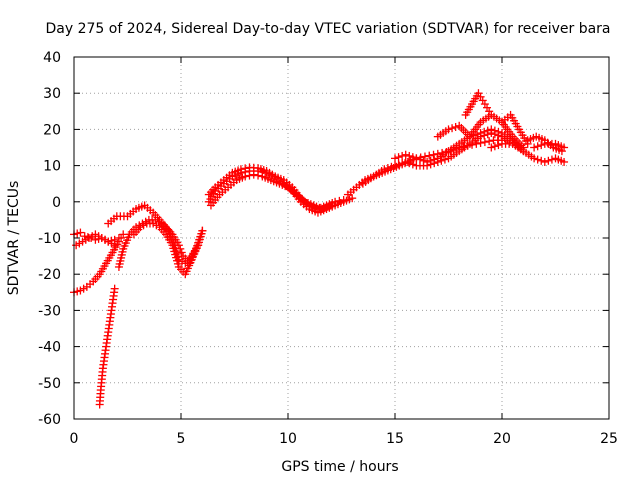 The height and width of the screenshot is (480, 640). Describe the element at coordinates (181, 439) in the screenshot. I see `x-tick-label: 5` at that location.